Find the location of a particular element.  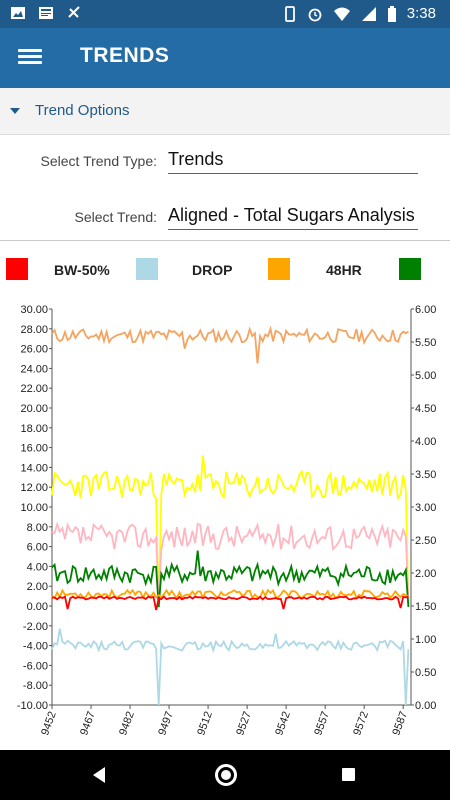

x-tick-label: 9542 is located at coordinates (283, 723).